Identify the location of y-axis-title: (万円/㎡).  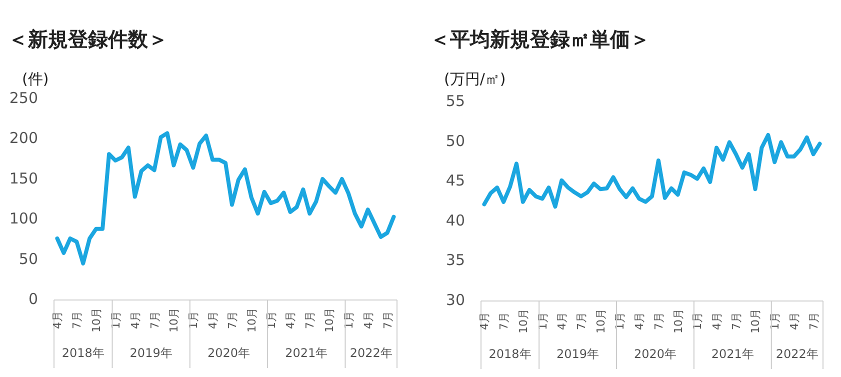
(475, 79).